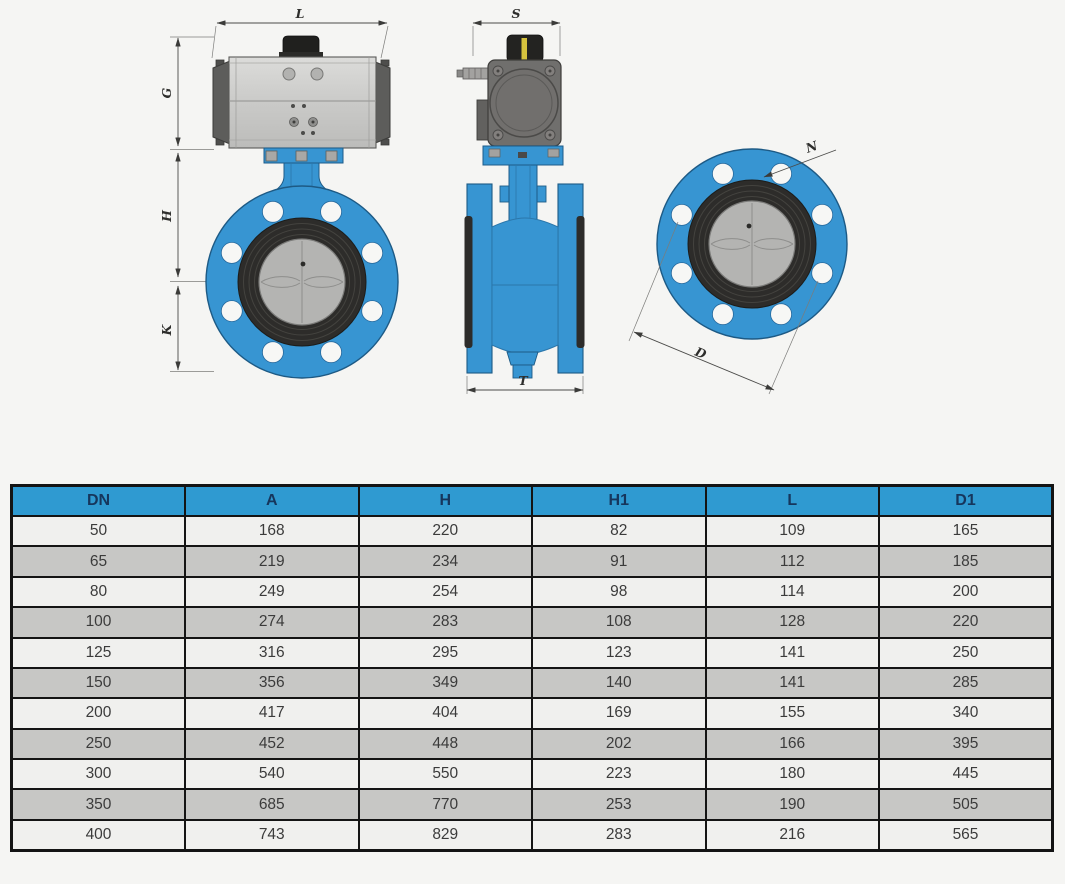 The image size is (1065, 884). Describe the element at coordinates (98, 500) in the screenshot. I see `col-header-dn: DN` at that location.